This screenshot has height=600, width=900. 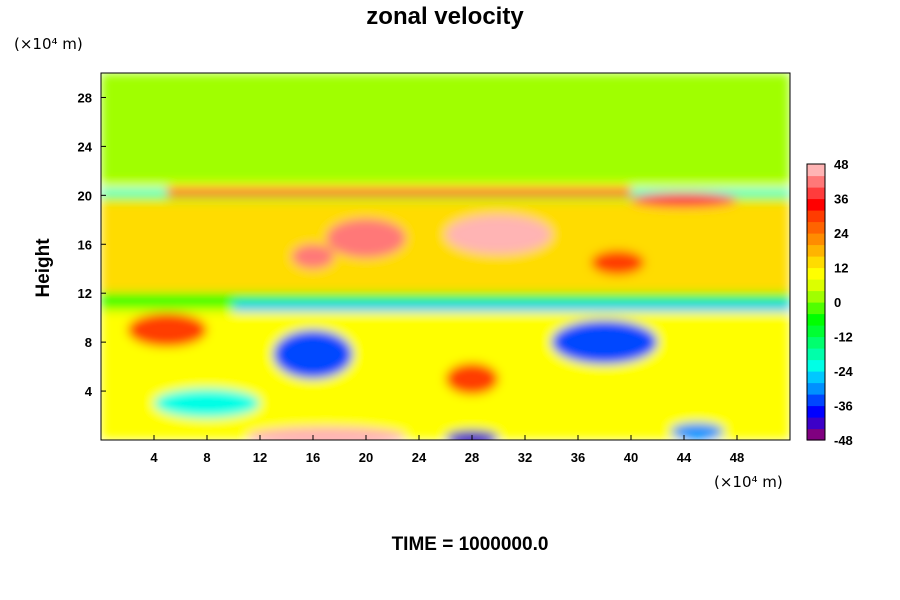 I want to click on y-tick-label: 28, so click(x=85, y=97).